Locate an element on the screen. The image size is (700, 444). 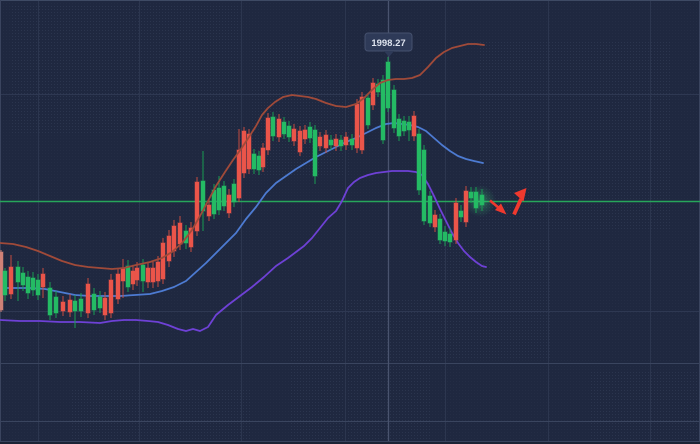
svg-text: 1998.27 is located at coordinates (388, 43).